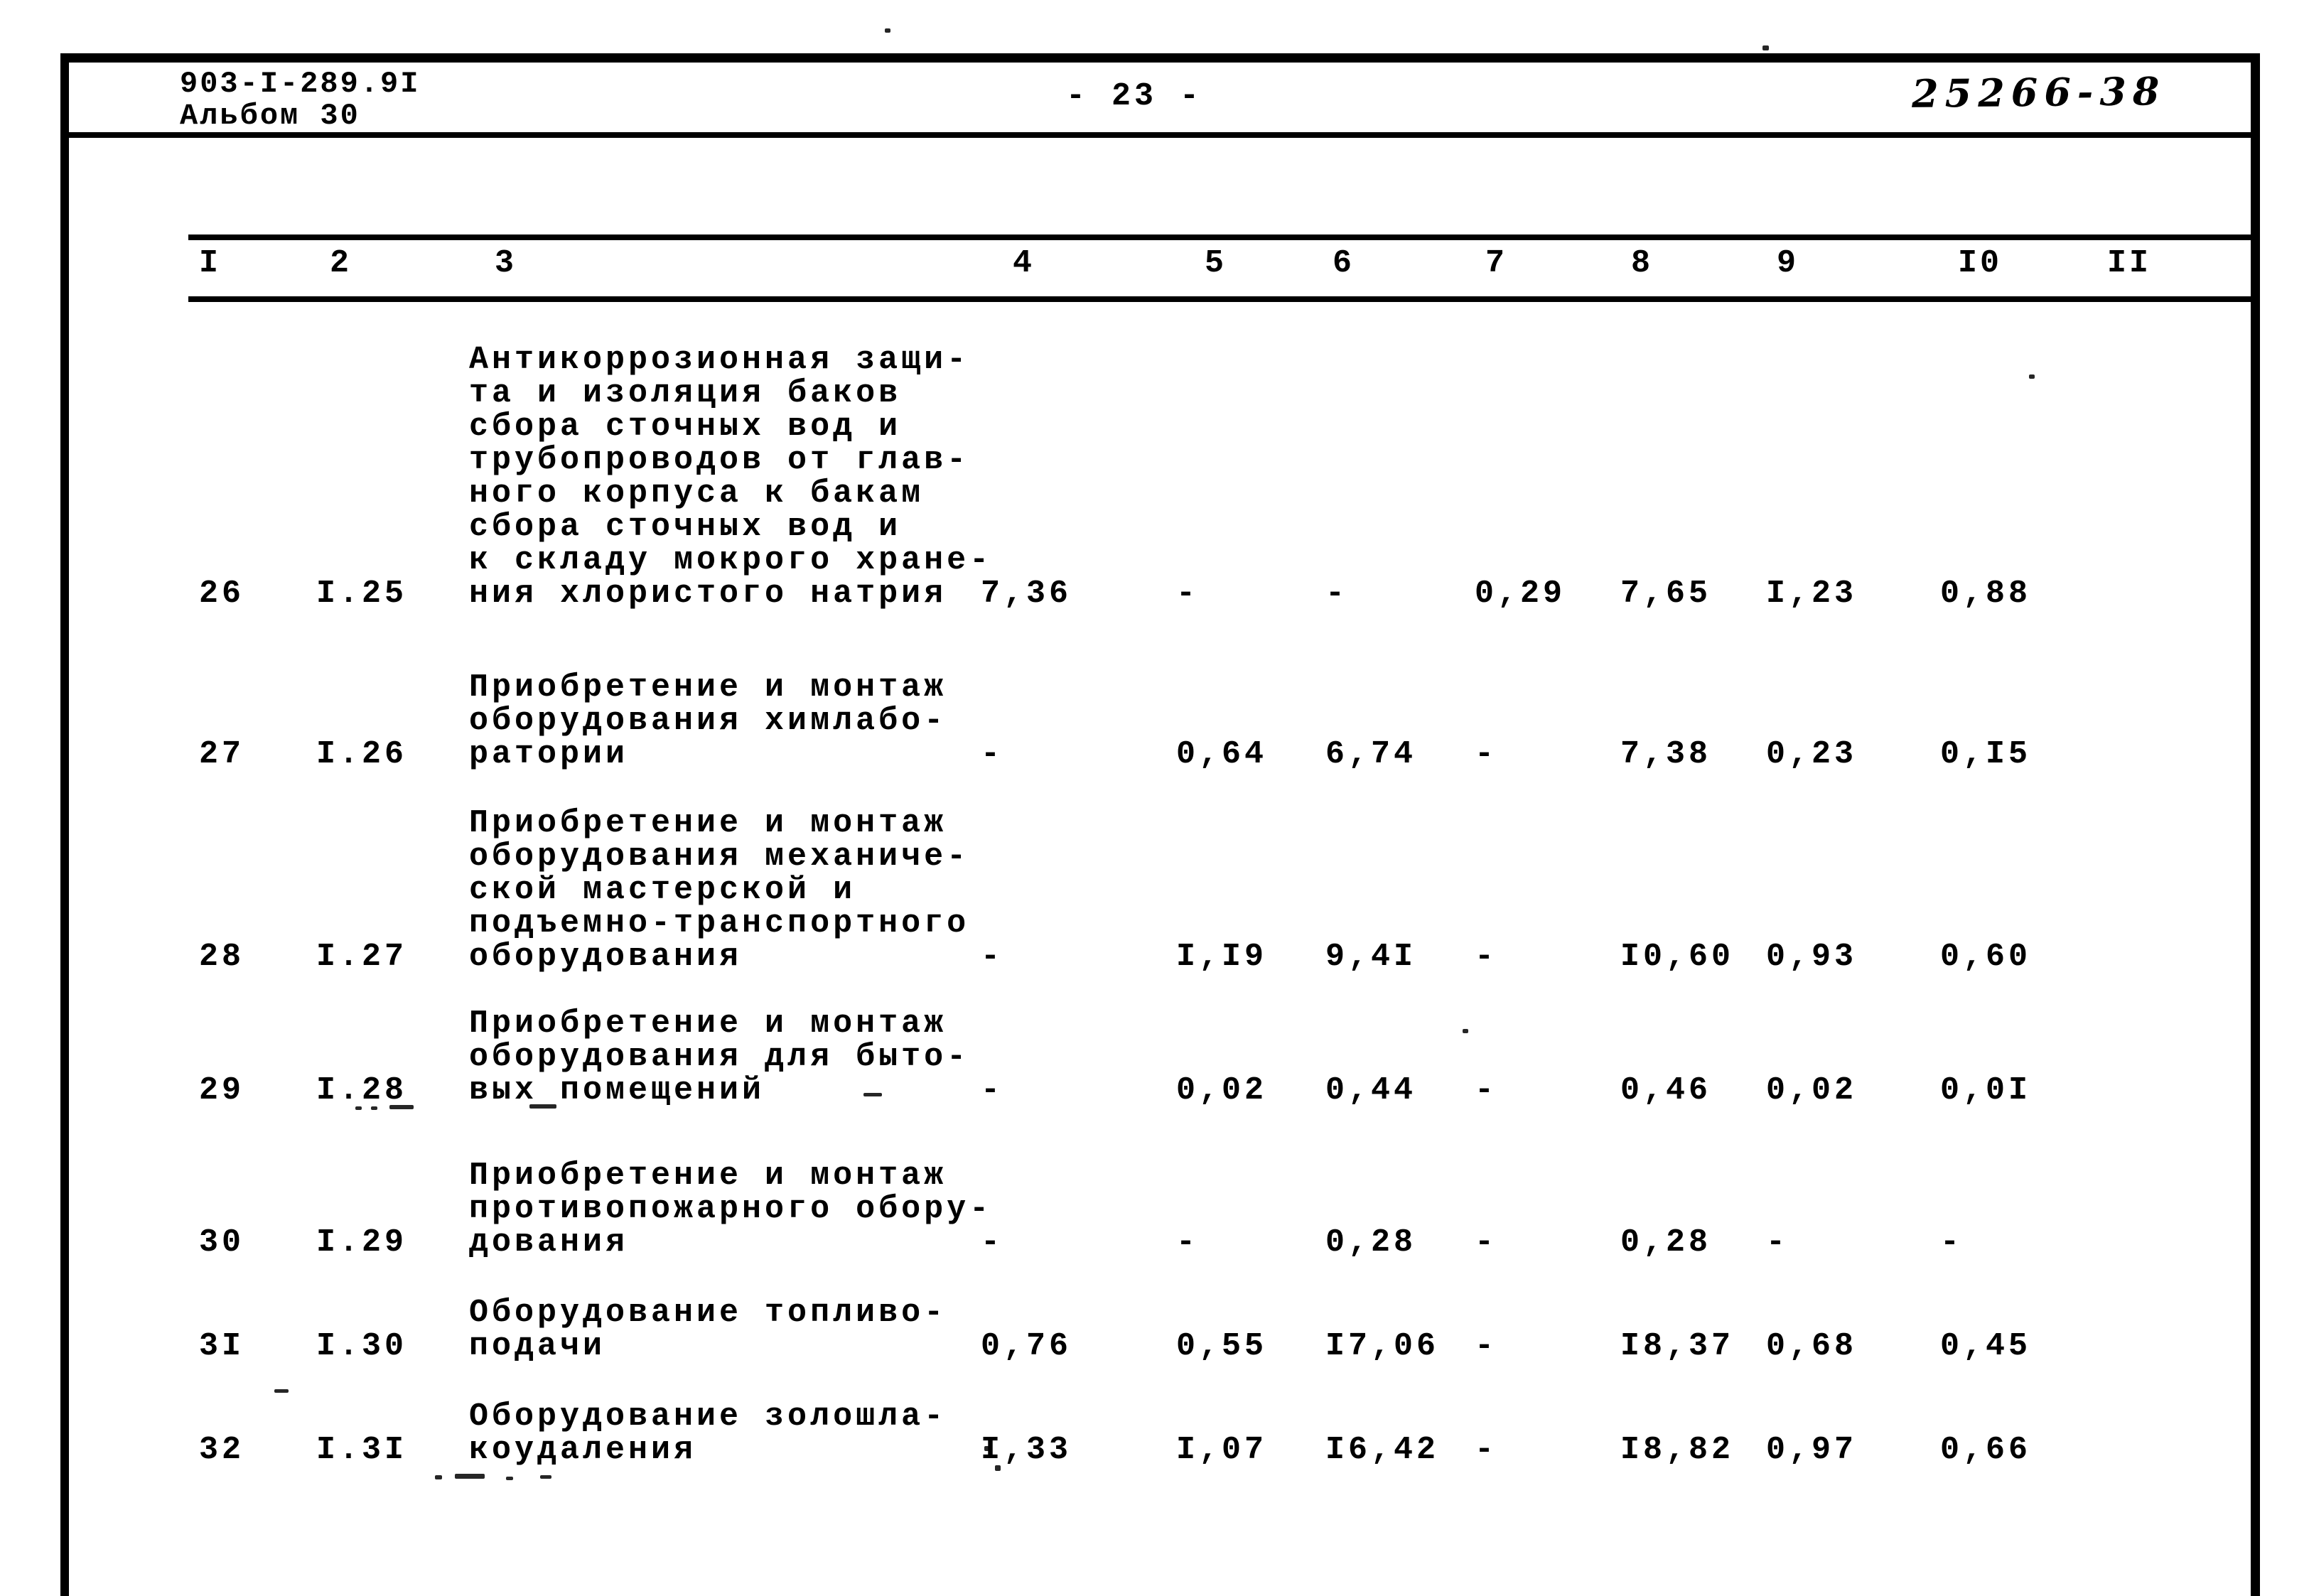  What do you see at coordinates (1382, 1346) in the screenshot?
I see `value-col6: I7,06` at bounding box center [1382, 1346].